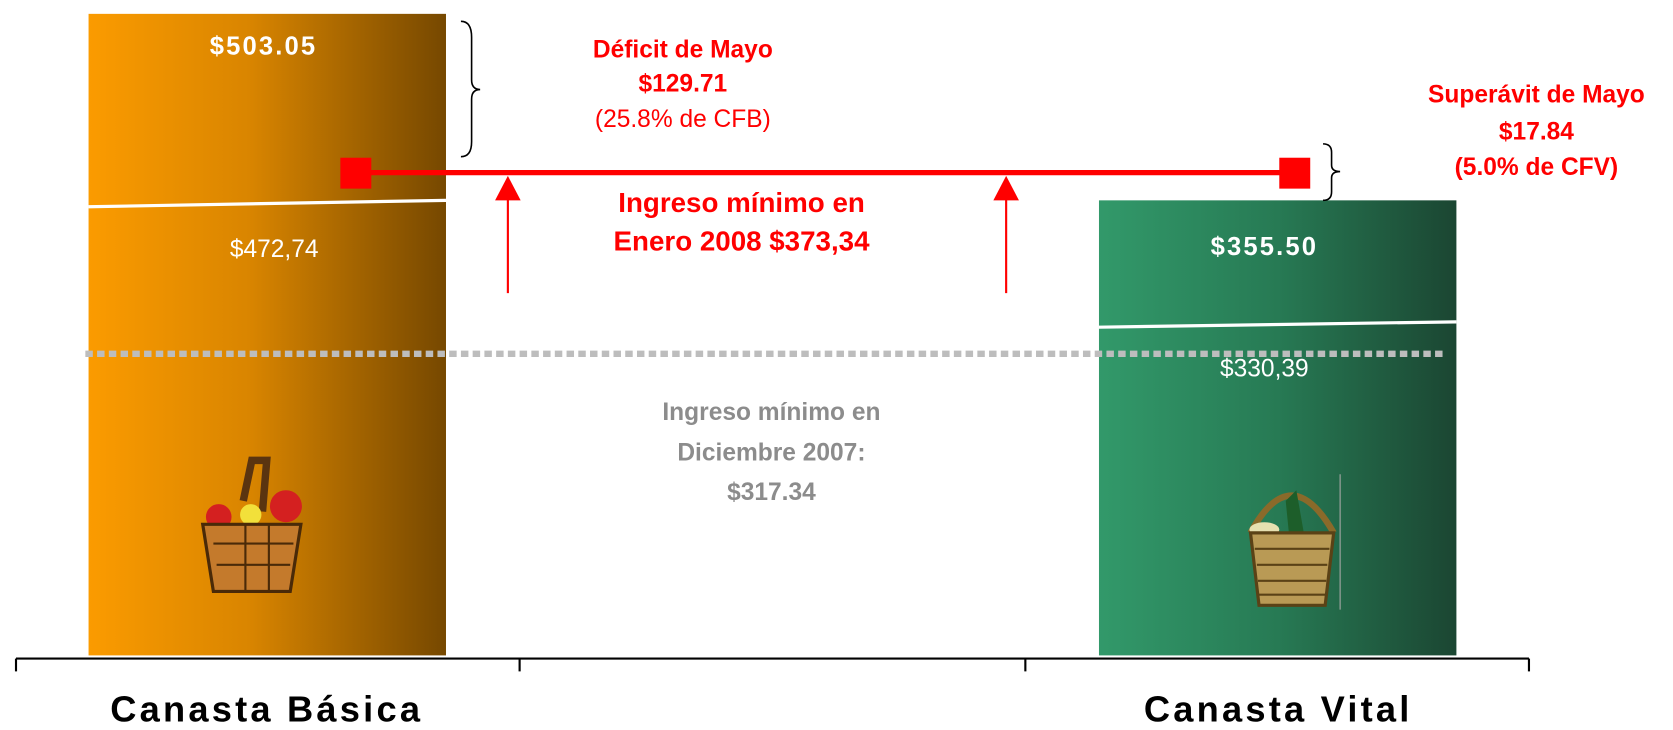 The image size is (1673, 730). Describe the element at coordinates (1536, 94) in the screenshot. I see `surplus-title: Superávit de Mayo` at that location.